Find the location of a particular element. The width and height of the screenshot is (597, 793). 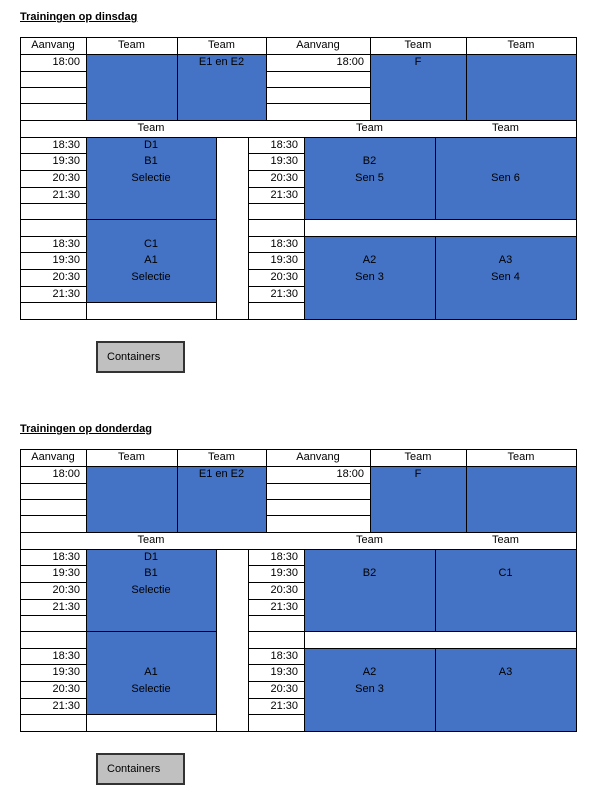

team-name: D1 is located at coordinates (151, 145).